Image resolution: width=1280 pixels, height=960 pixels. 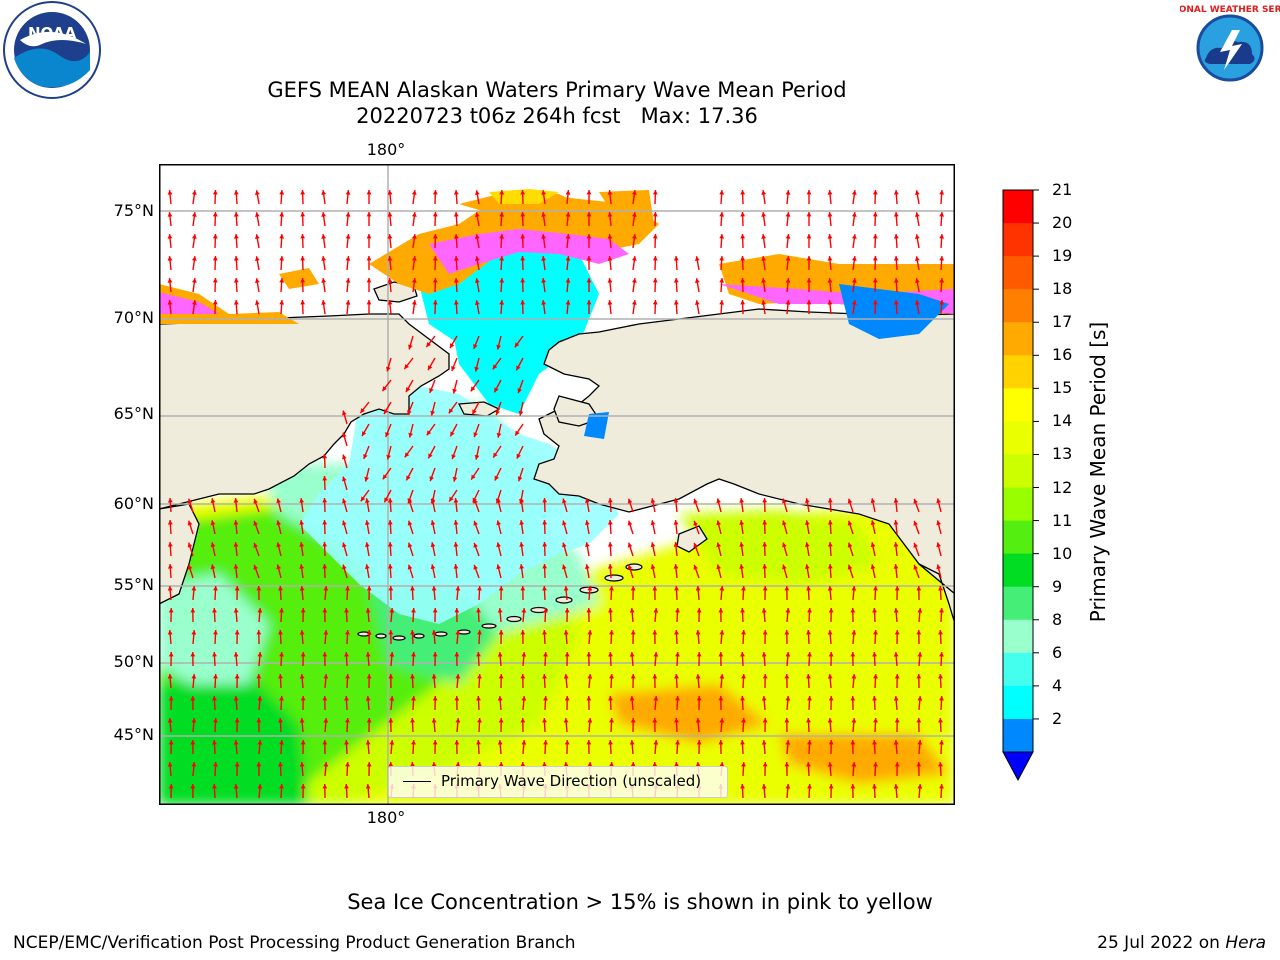 What do you see at coordinates (1018, 636) in the screenshot?
I see `colorbar-band` at bounding box center [1018, 636].